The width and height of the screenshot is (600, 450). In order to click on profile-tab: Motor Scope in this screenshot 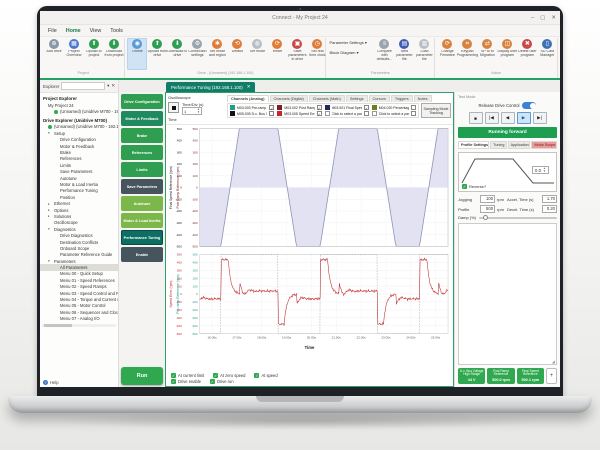, I will do `click(544, 145)`.